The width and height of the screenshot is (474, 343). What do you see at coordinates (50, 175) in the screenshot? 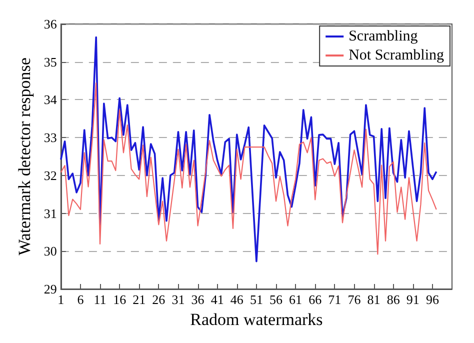
I see `y-tick-label: 32` at bounding box center [50, 175].